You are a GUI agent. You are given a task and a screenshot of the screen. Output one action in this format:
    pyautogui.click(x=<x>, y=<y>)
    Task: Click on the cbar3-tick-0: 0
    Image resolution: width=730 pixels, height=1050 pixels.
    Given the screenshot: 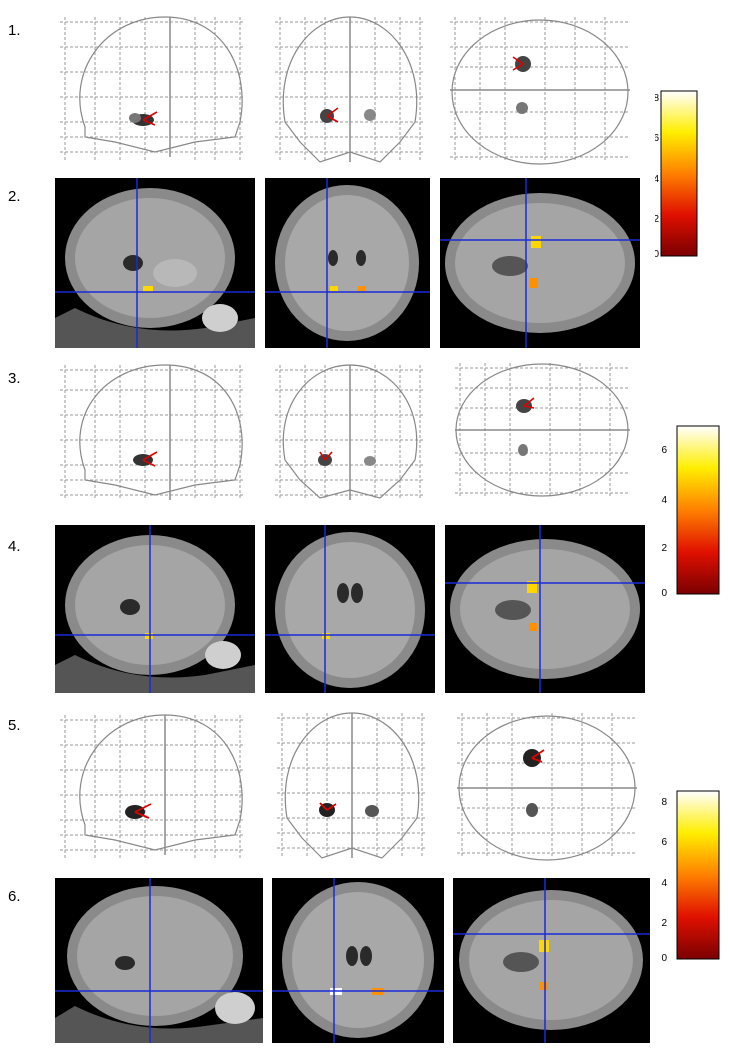 What is the action you would take?
    pyautogui.click(x=664, y=958)
    